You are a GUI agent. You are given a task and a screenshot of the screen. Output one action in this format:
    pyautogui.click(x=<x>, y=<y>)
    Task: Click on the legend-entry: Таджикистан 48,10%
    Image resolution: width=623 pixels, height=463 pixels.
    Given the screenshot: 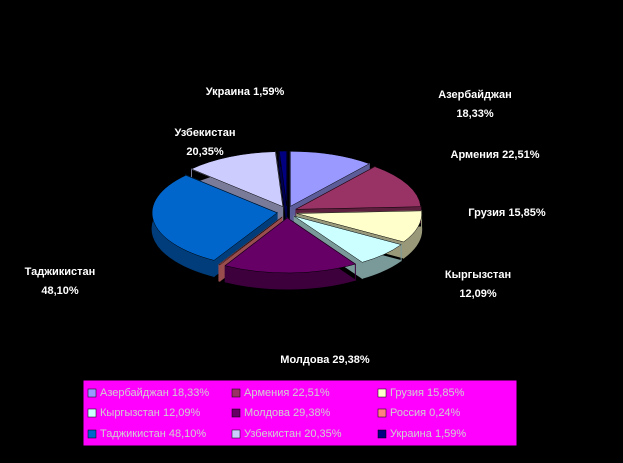 What is the action you would take?
    pyautogui.click(x=153, y=434)
    